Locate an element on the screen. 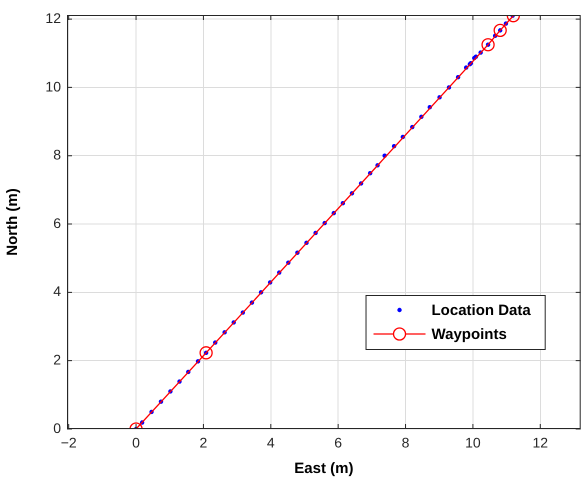 Image resolution: width=588 pixels, height=482 pixels. y-tick-label: 8 is located at coordinates (57, 154).